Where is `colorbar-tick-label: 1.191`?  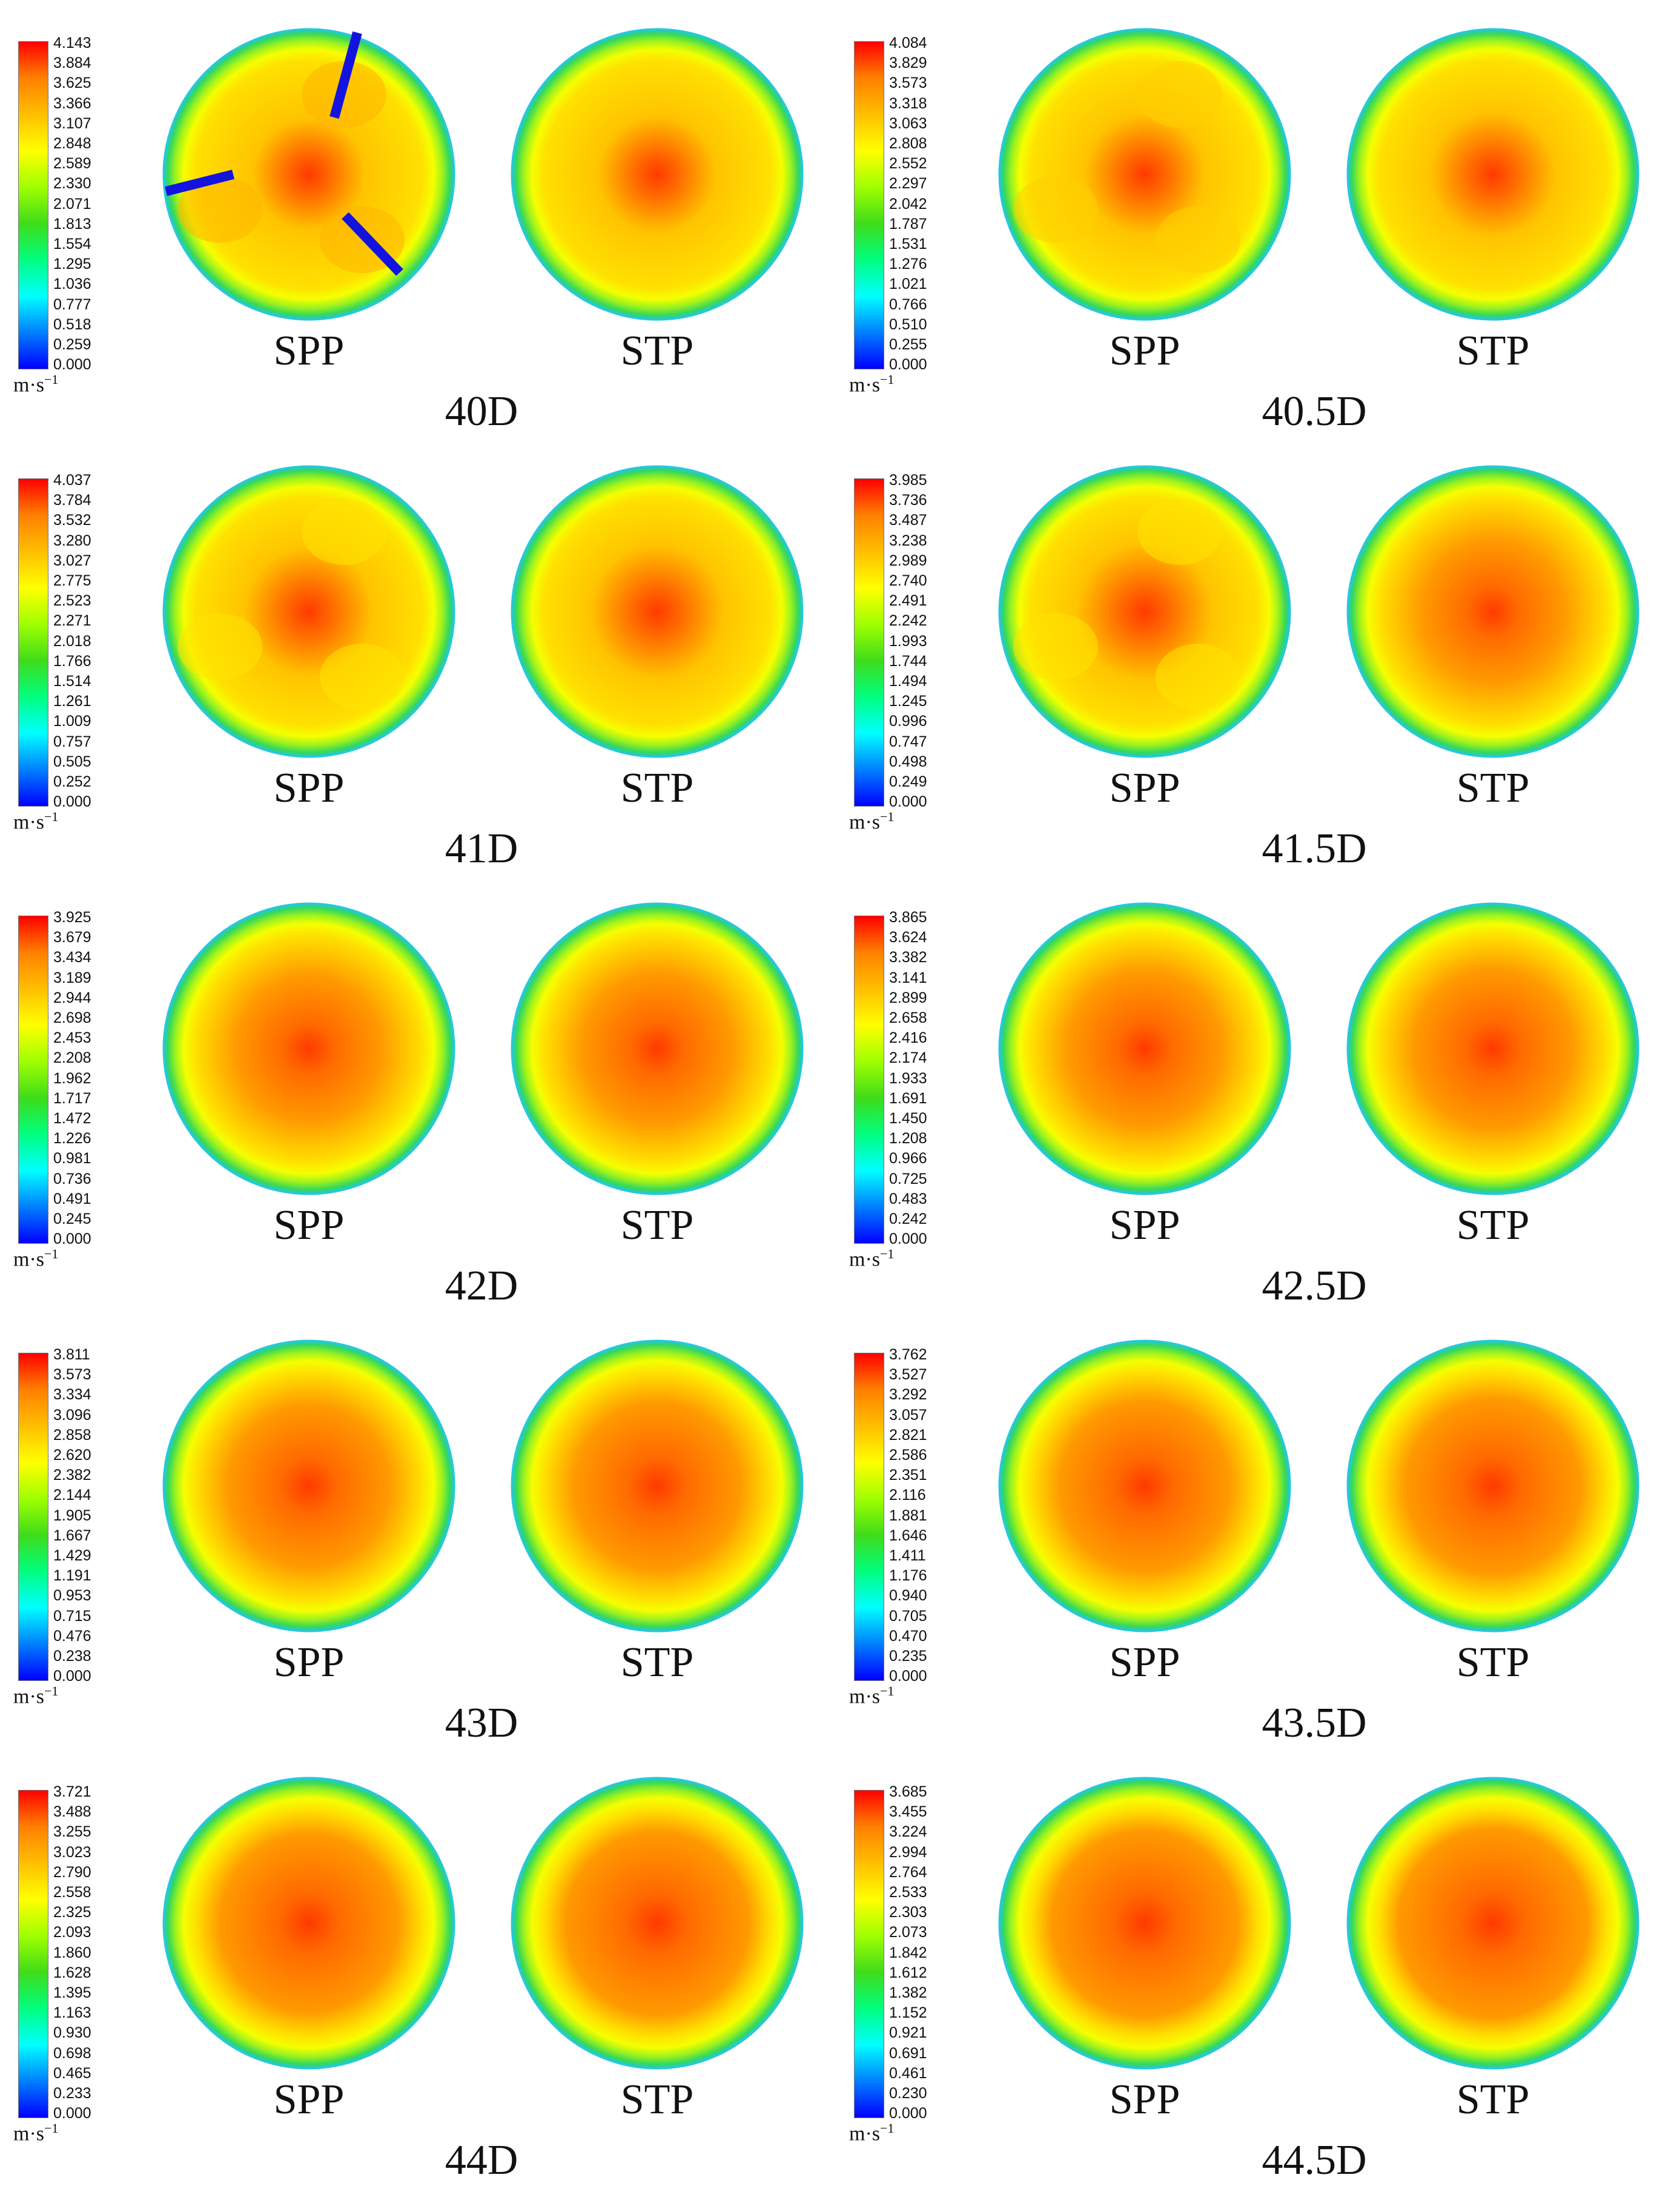 colorbar-tick-label: 1.191 is located at coordinates (72, 1576).